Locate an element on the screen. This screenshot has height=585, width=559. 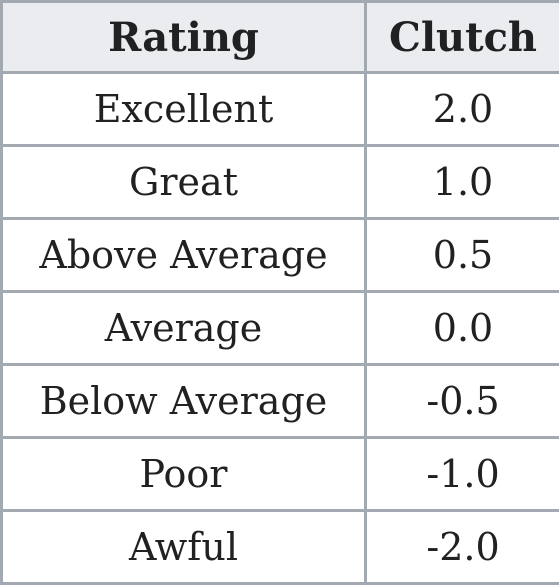
table-row: Below Average -0.5 is located at coordinates (280, 401).